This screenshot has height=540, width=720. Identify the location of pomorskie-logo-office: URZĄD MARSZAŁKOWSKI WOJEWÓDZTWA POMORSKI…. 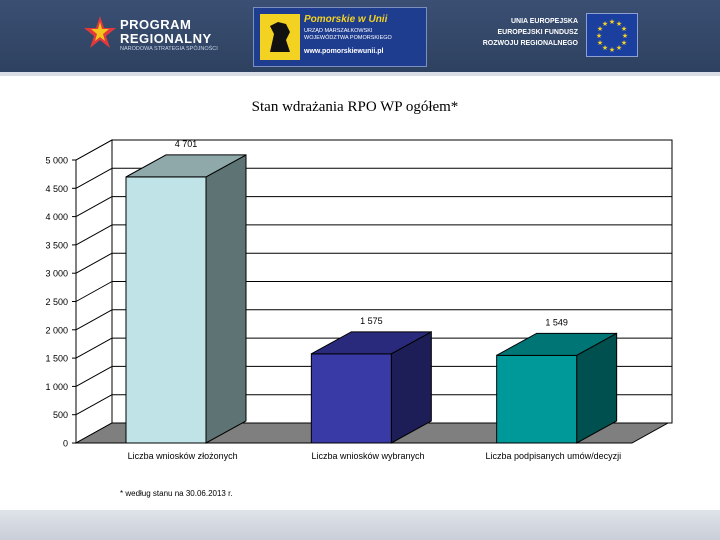
(348, 34).